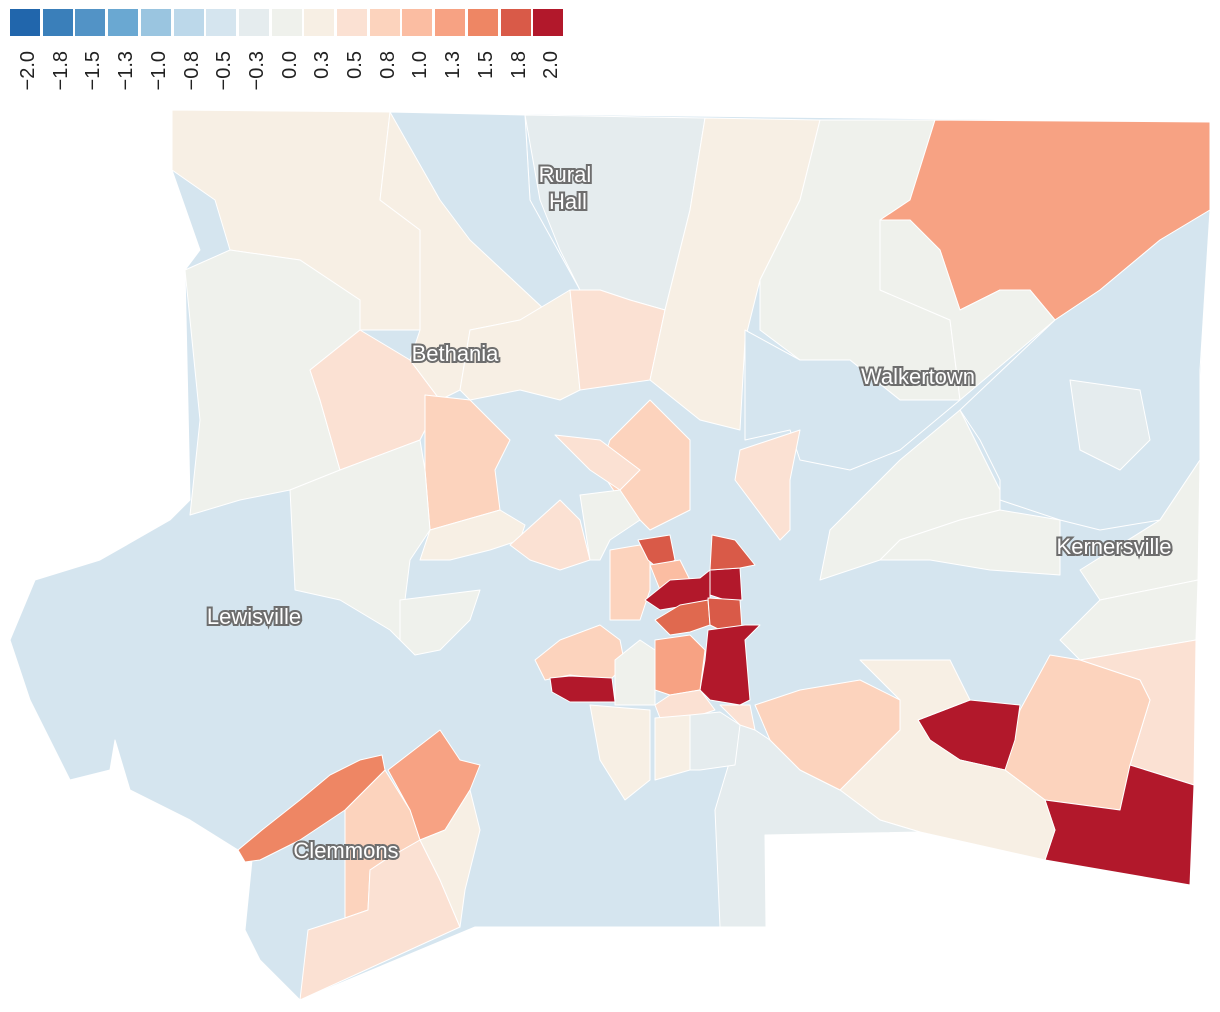  What do you see at coordinates (345, 850) in the screenshot?
I see `place-label-clemmons: Clemmons` at bounding box center [345, 850].